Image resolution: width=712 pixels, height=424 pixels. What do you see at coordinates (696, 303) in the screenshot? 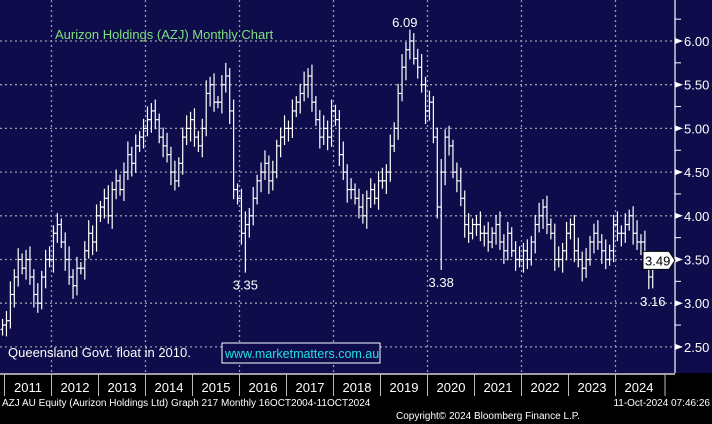
I see `y-tick-label: 3.00` at bounding box center [696, 303].